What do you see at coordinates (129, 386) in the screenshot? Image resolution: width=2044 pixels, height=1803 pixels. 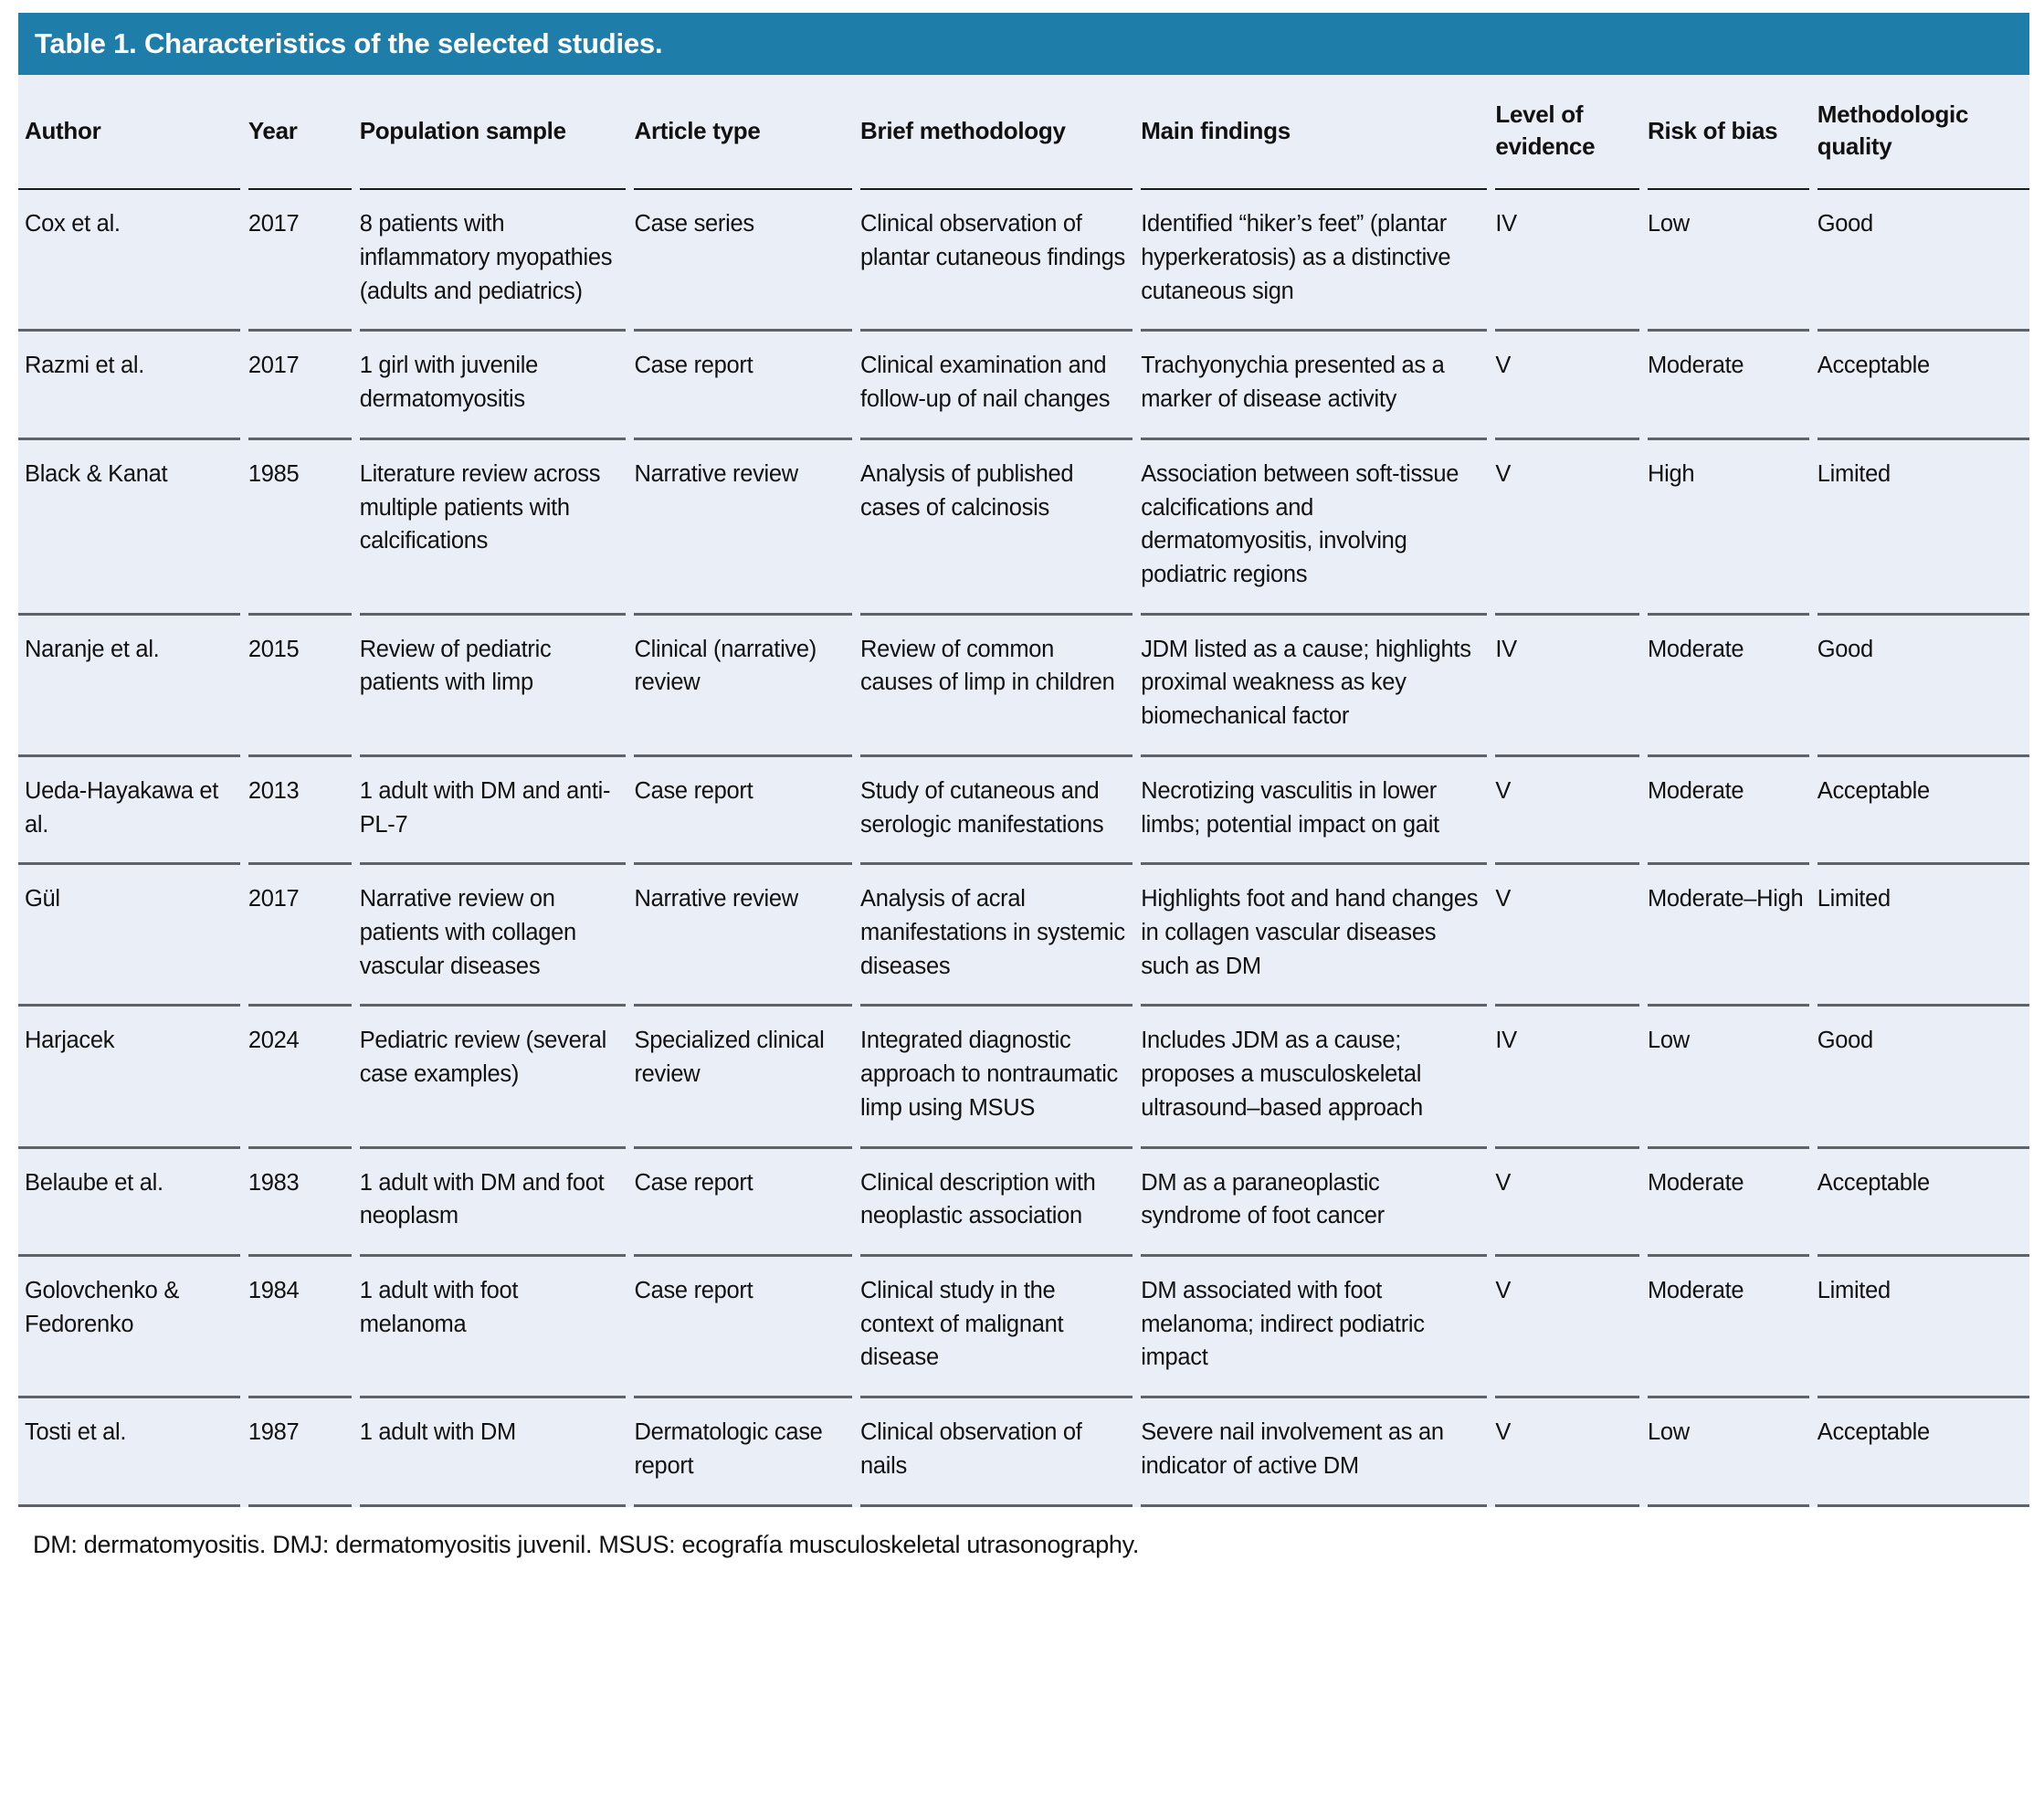 I see `cell-author: Razmi et al.` at bounding box center [129, 386].